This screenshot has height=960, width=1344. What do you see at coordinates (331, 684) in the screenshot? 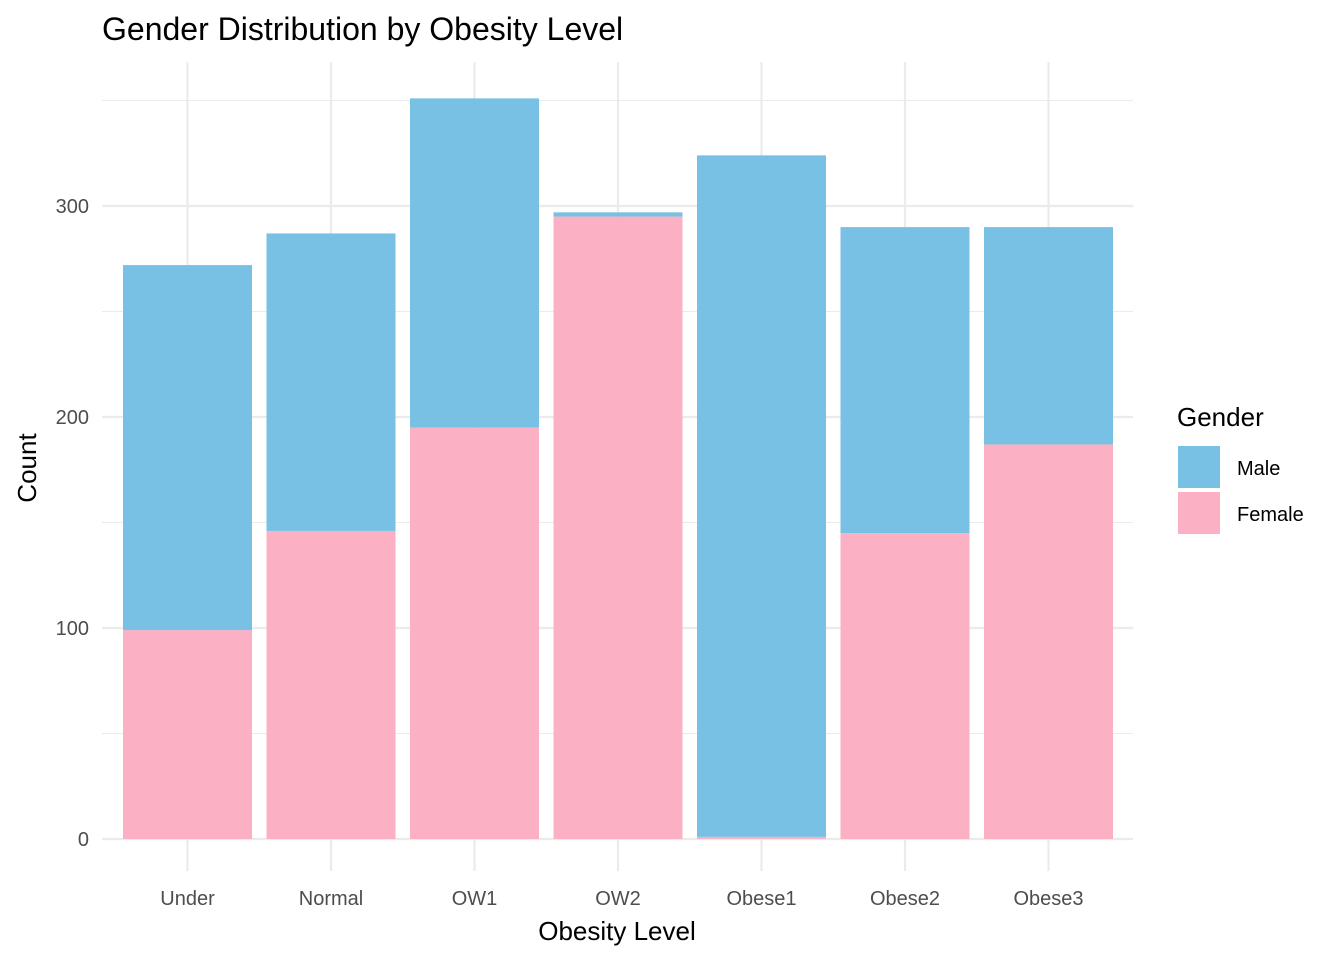
I see `bar-female-normal` at bounding box center [331, 684].